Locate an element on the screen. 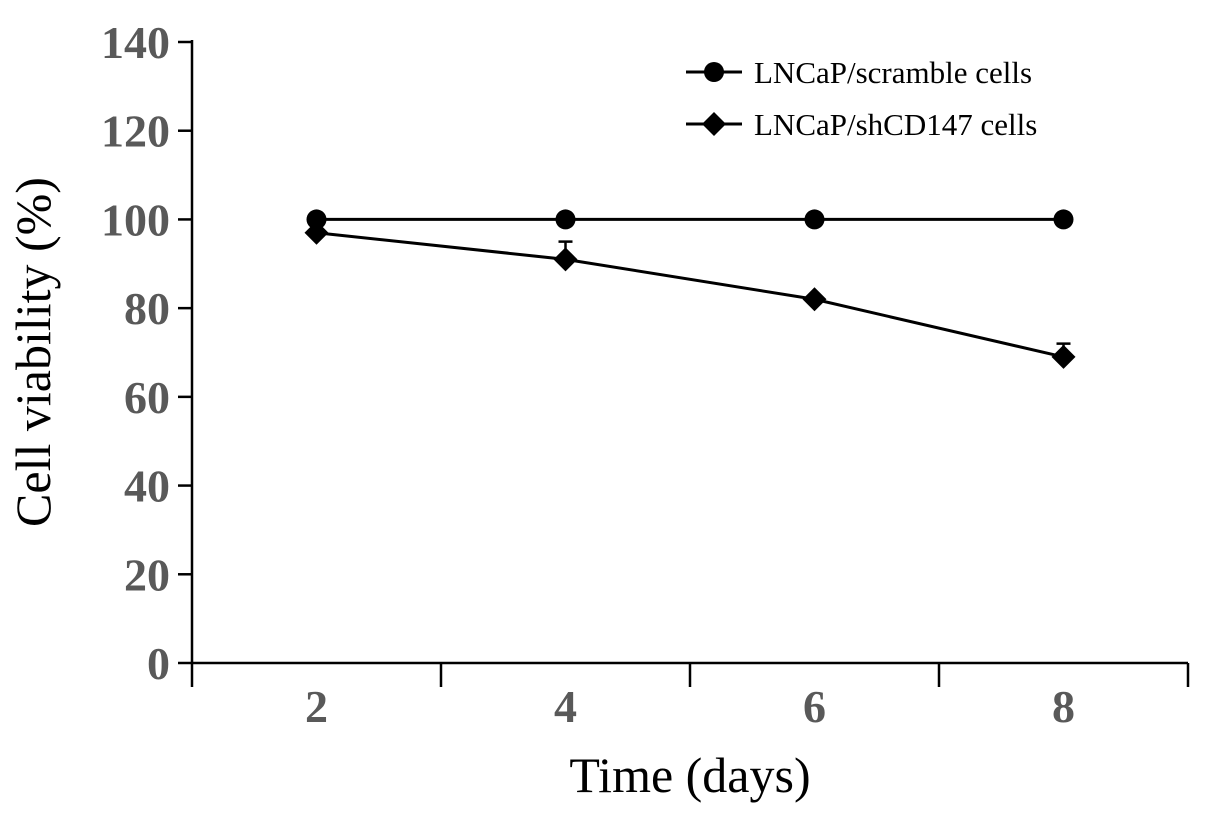 The width and height of the screenshot is (1205, 821). y-tick-label-140: 140 is located at coordinates (135, 42).